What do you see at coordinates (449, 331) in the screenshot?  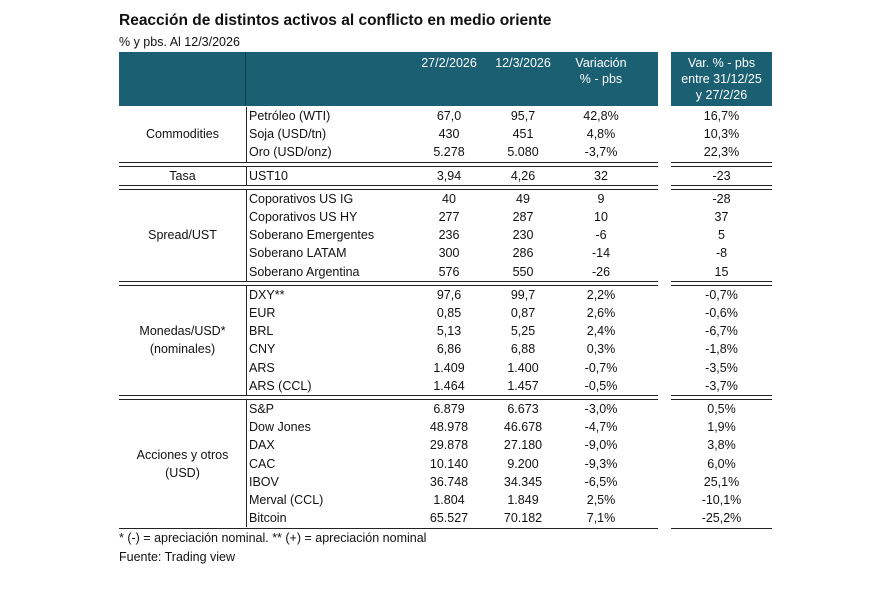 I see `value-27-2: 5,13` at bounding box center [449, 331].